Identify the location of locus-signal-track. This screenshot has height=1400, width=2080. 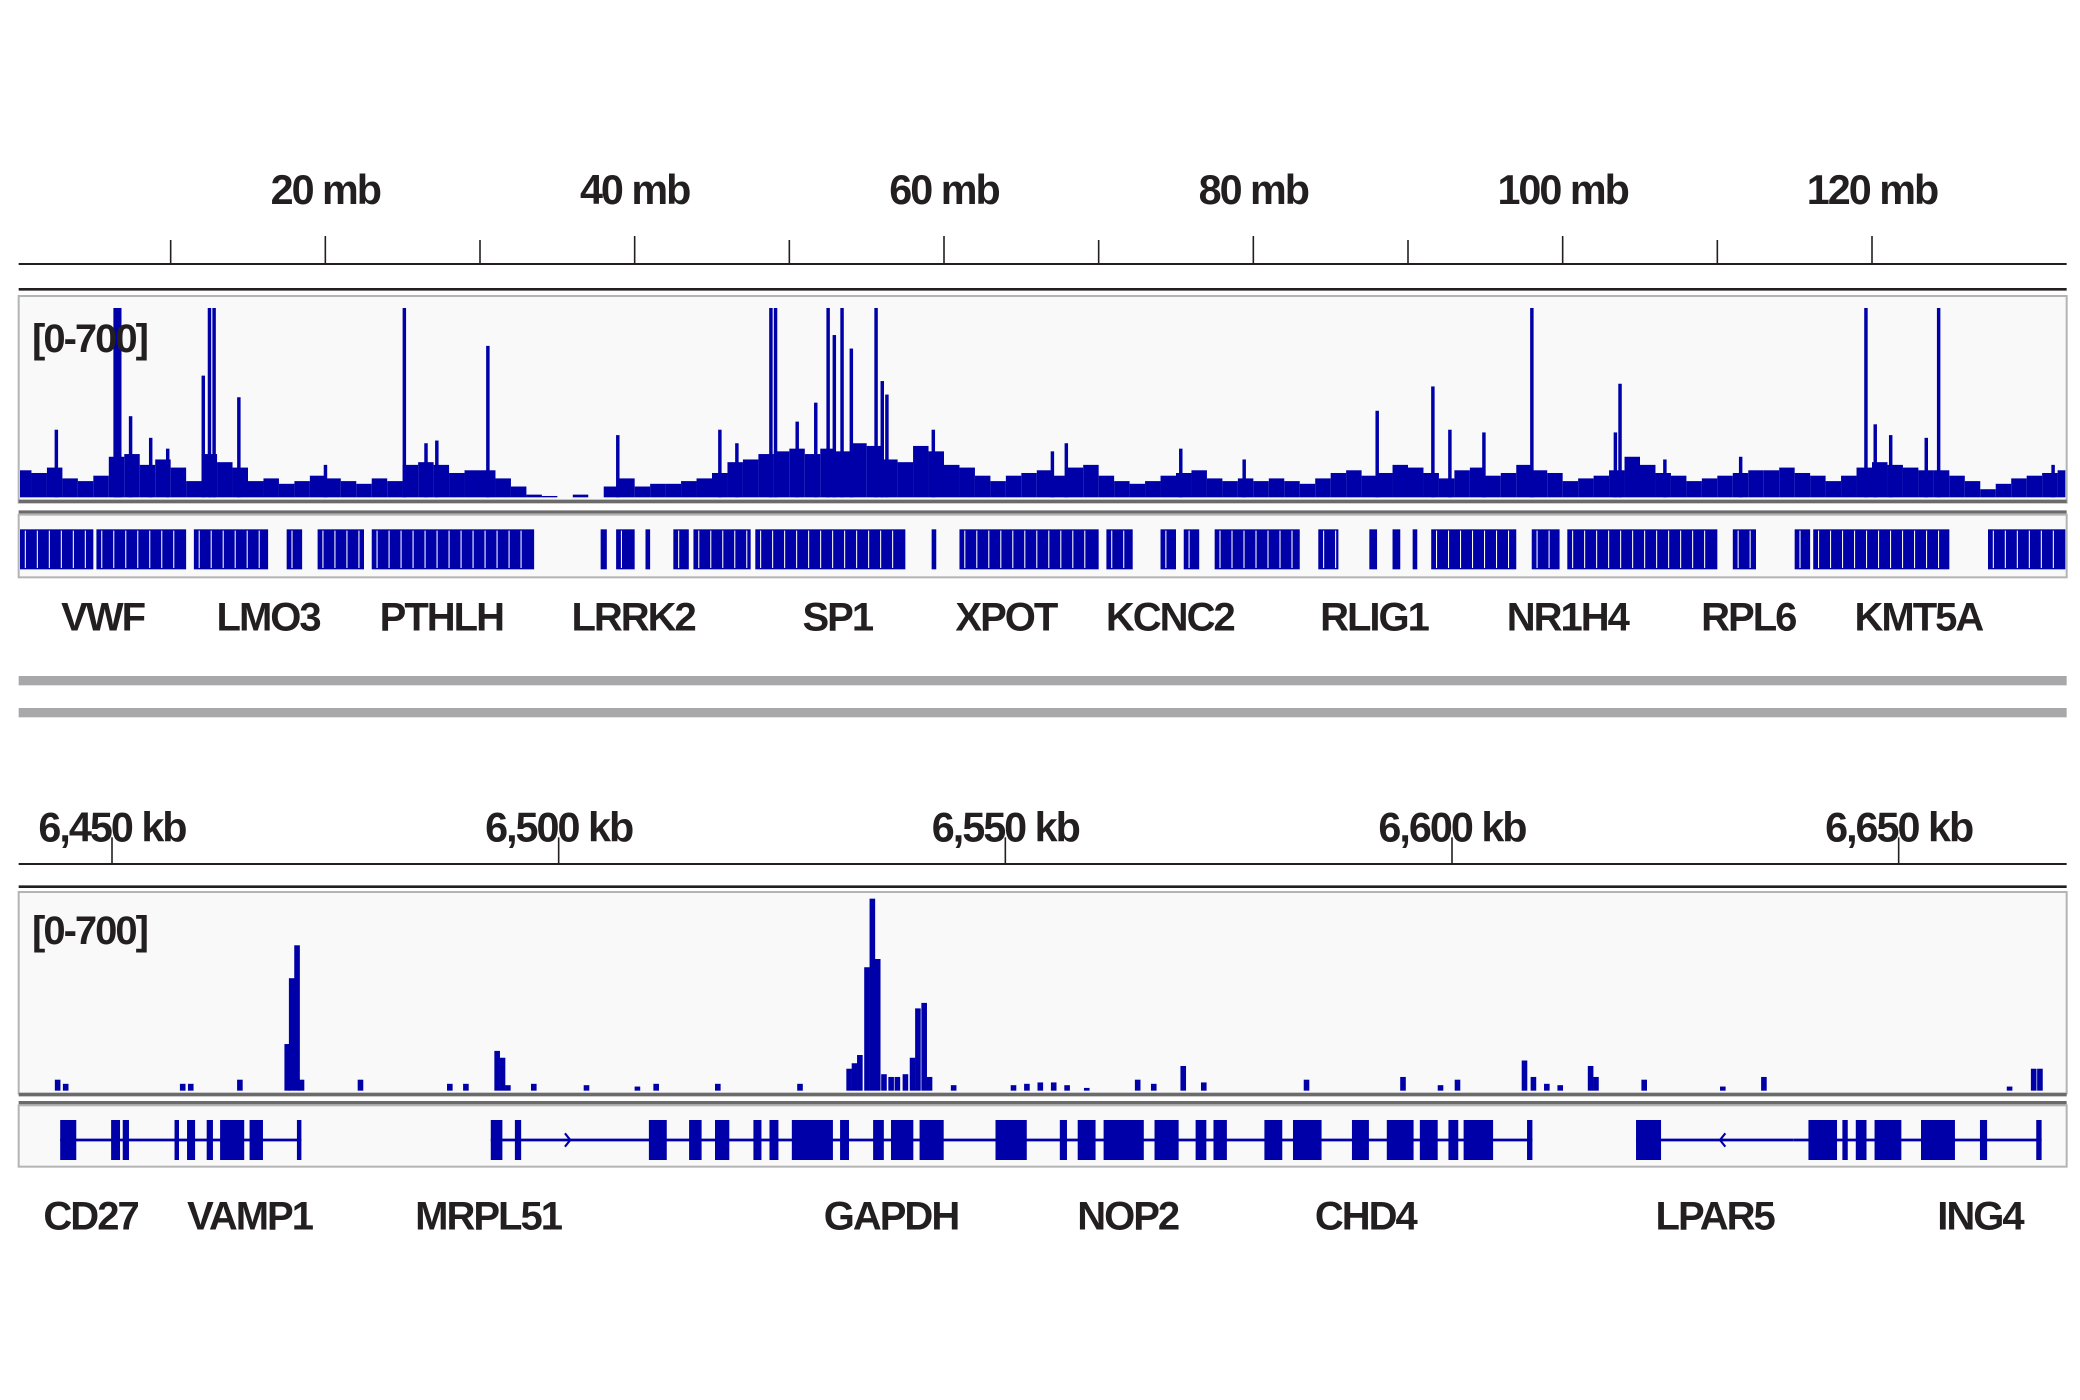
(1042, 993).